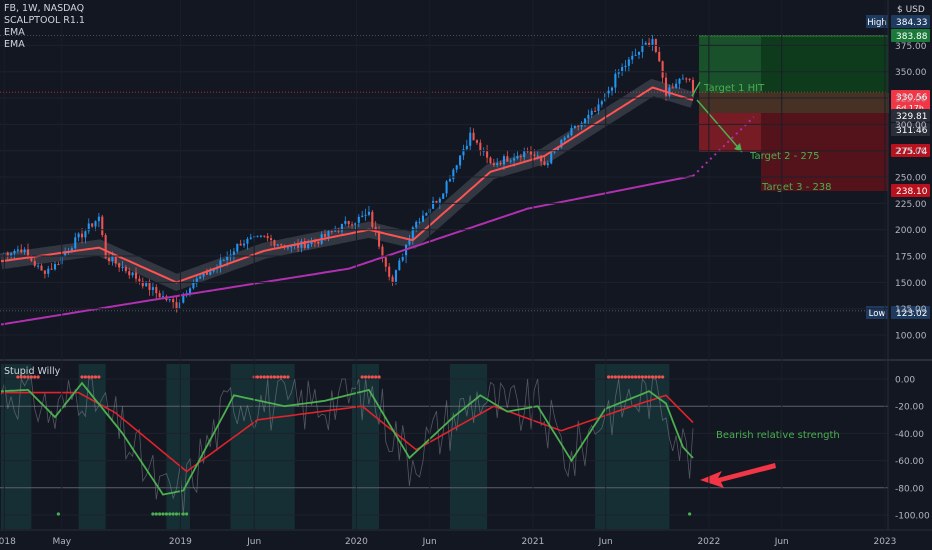  I want to click on symbol-title: FB, 1W, NASDAQ, so click(44, 8).